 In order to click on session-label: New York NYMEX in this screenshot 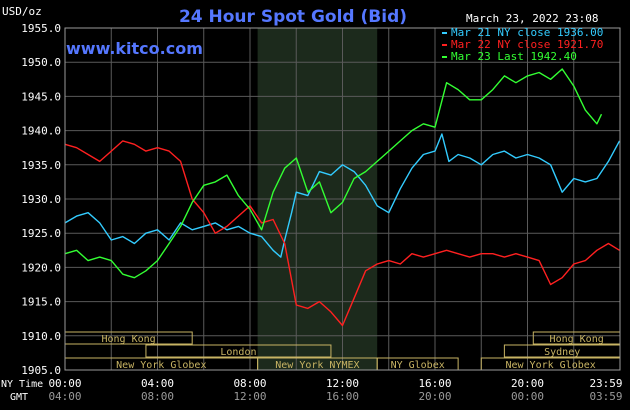, I will do `click(317, 365)`.